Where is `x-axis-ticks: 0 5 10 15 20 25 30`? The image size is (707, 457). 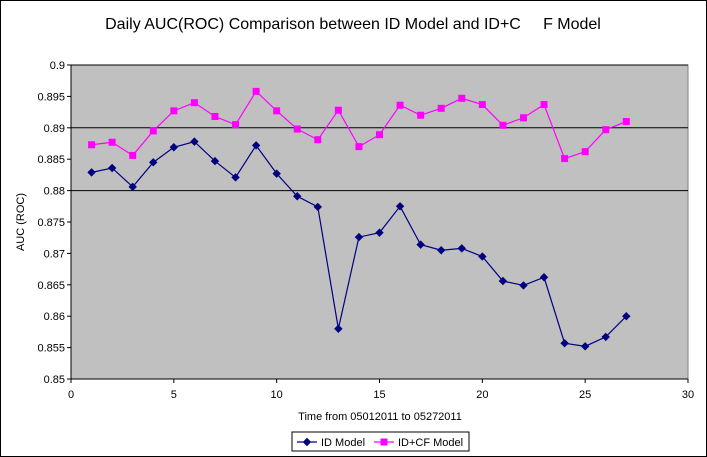 x-axis-ticks: 0 5 10 15 20 25 30 is located at coordinates (381, 390).